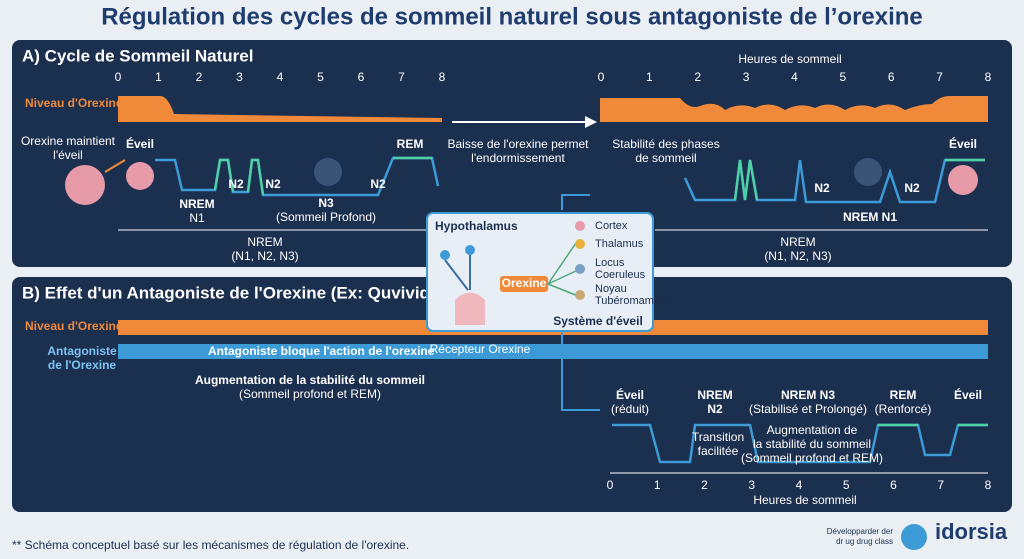  Describe the element at coordinates (812, 444) in the screenshot. I see `note: la stabilité du sommeil` at that location.